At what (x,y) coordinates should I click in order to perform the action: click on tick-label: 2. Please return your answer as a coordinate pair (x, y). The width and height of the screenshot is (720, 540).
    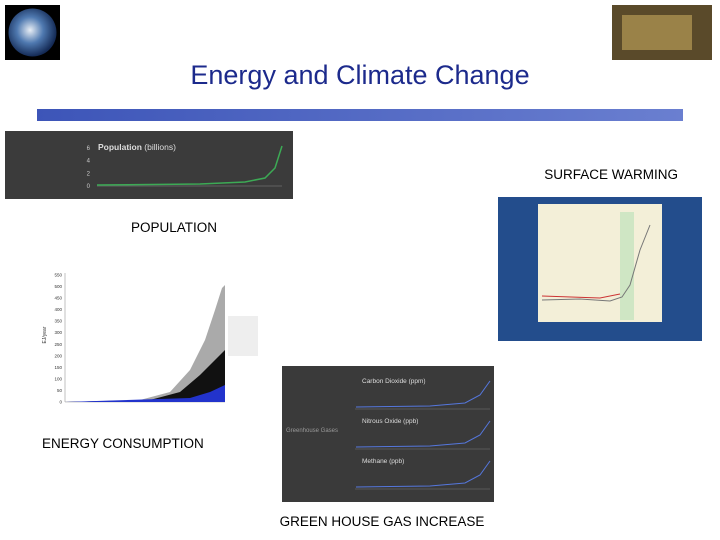
    Looking at the image, I should click on (89, 174).